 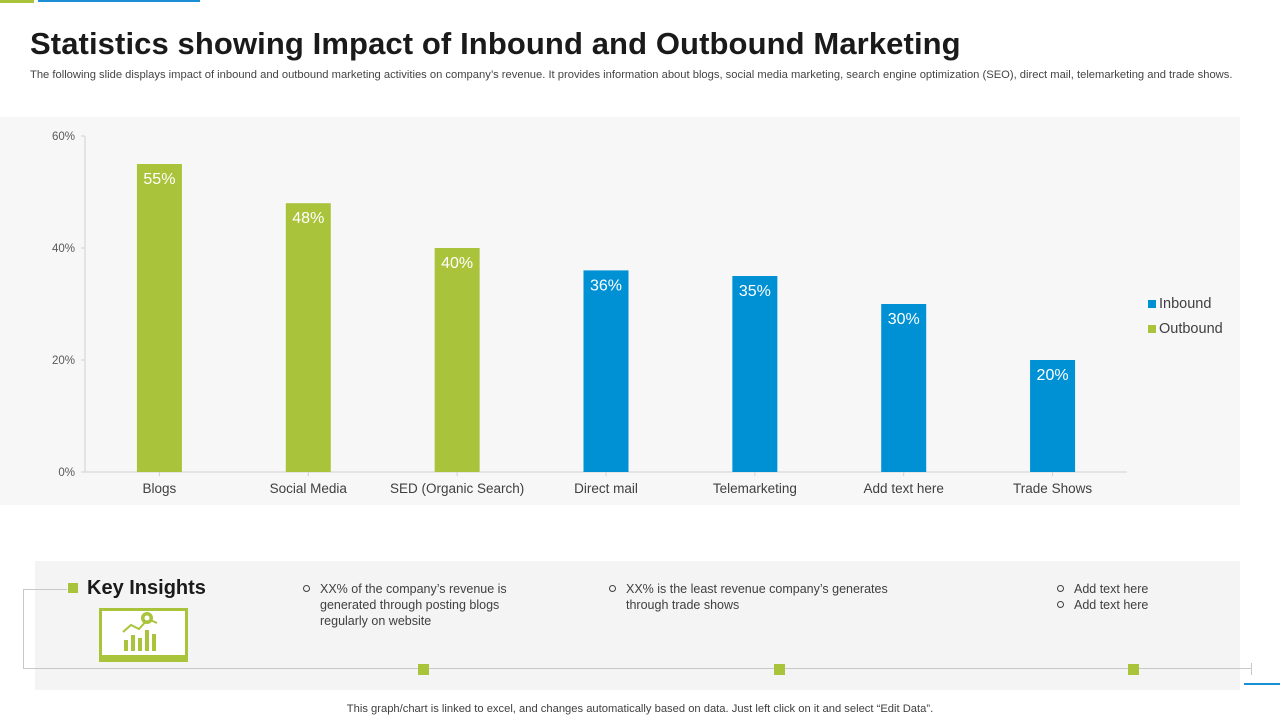 What do you see at coordinates (606, 285) in the screenshot?
I see `bar-value-label: 36%` at bounding box center [606, 285].